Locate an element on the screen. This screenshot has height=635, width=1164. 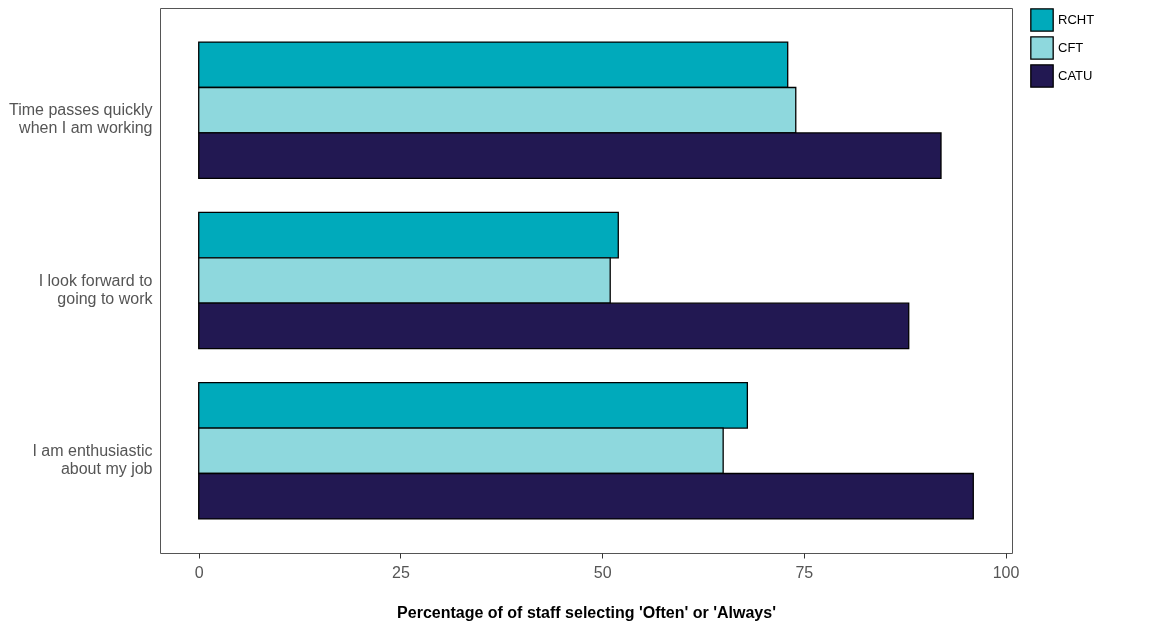
y-tick-label: I look forward to going to work is located at coordinates (96, 289).